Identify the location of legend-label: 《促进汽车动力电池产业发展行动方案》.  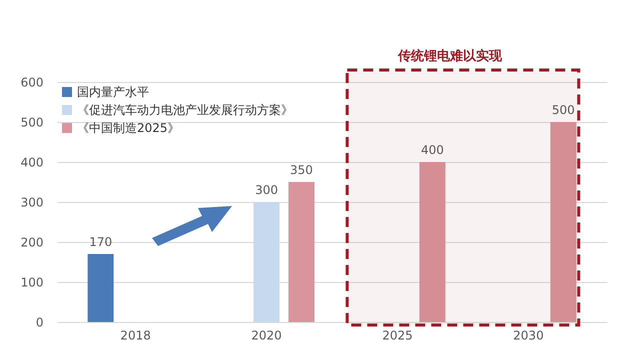
(185, 110).